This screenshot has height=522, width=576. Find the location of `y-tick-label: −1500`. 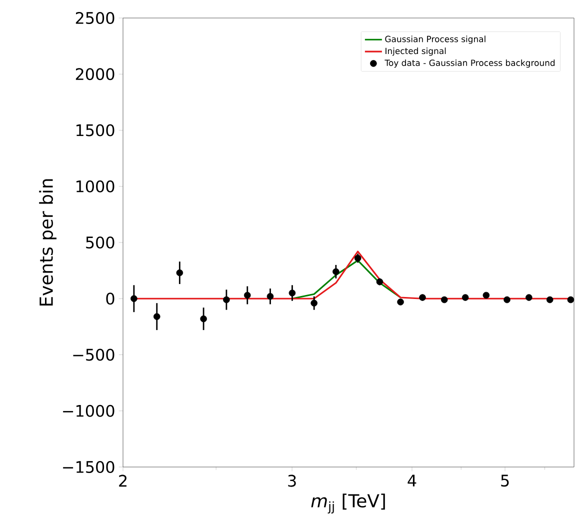

y-tick-label: −1500 is located at coordinates (88, 467).